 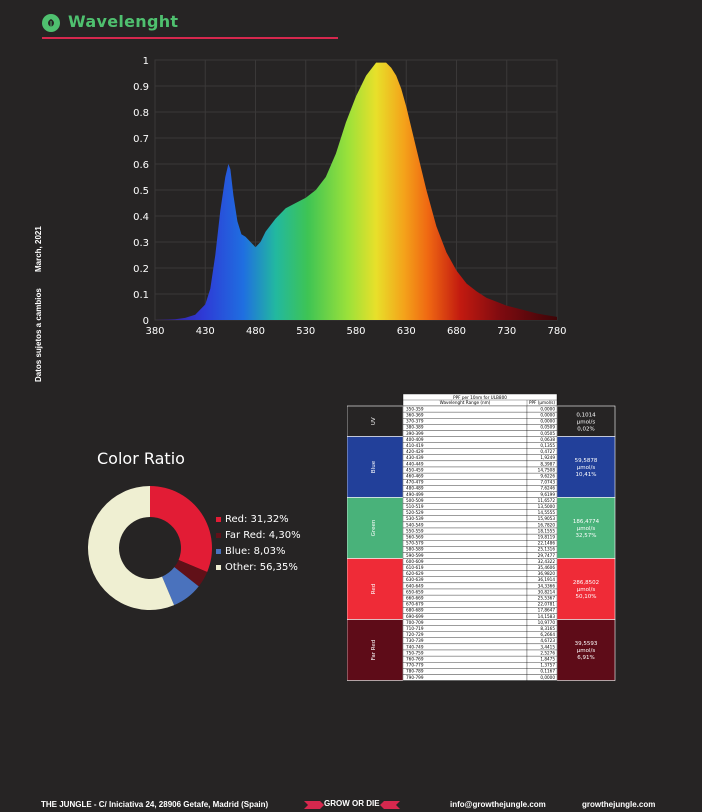 What do you see at coordinates (141, 269) in the screenshot?
I see `y-tick-label: 0.2` at bounding box center [141, 269].